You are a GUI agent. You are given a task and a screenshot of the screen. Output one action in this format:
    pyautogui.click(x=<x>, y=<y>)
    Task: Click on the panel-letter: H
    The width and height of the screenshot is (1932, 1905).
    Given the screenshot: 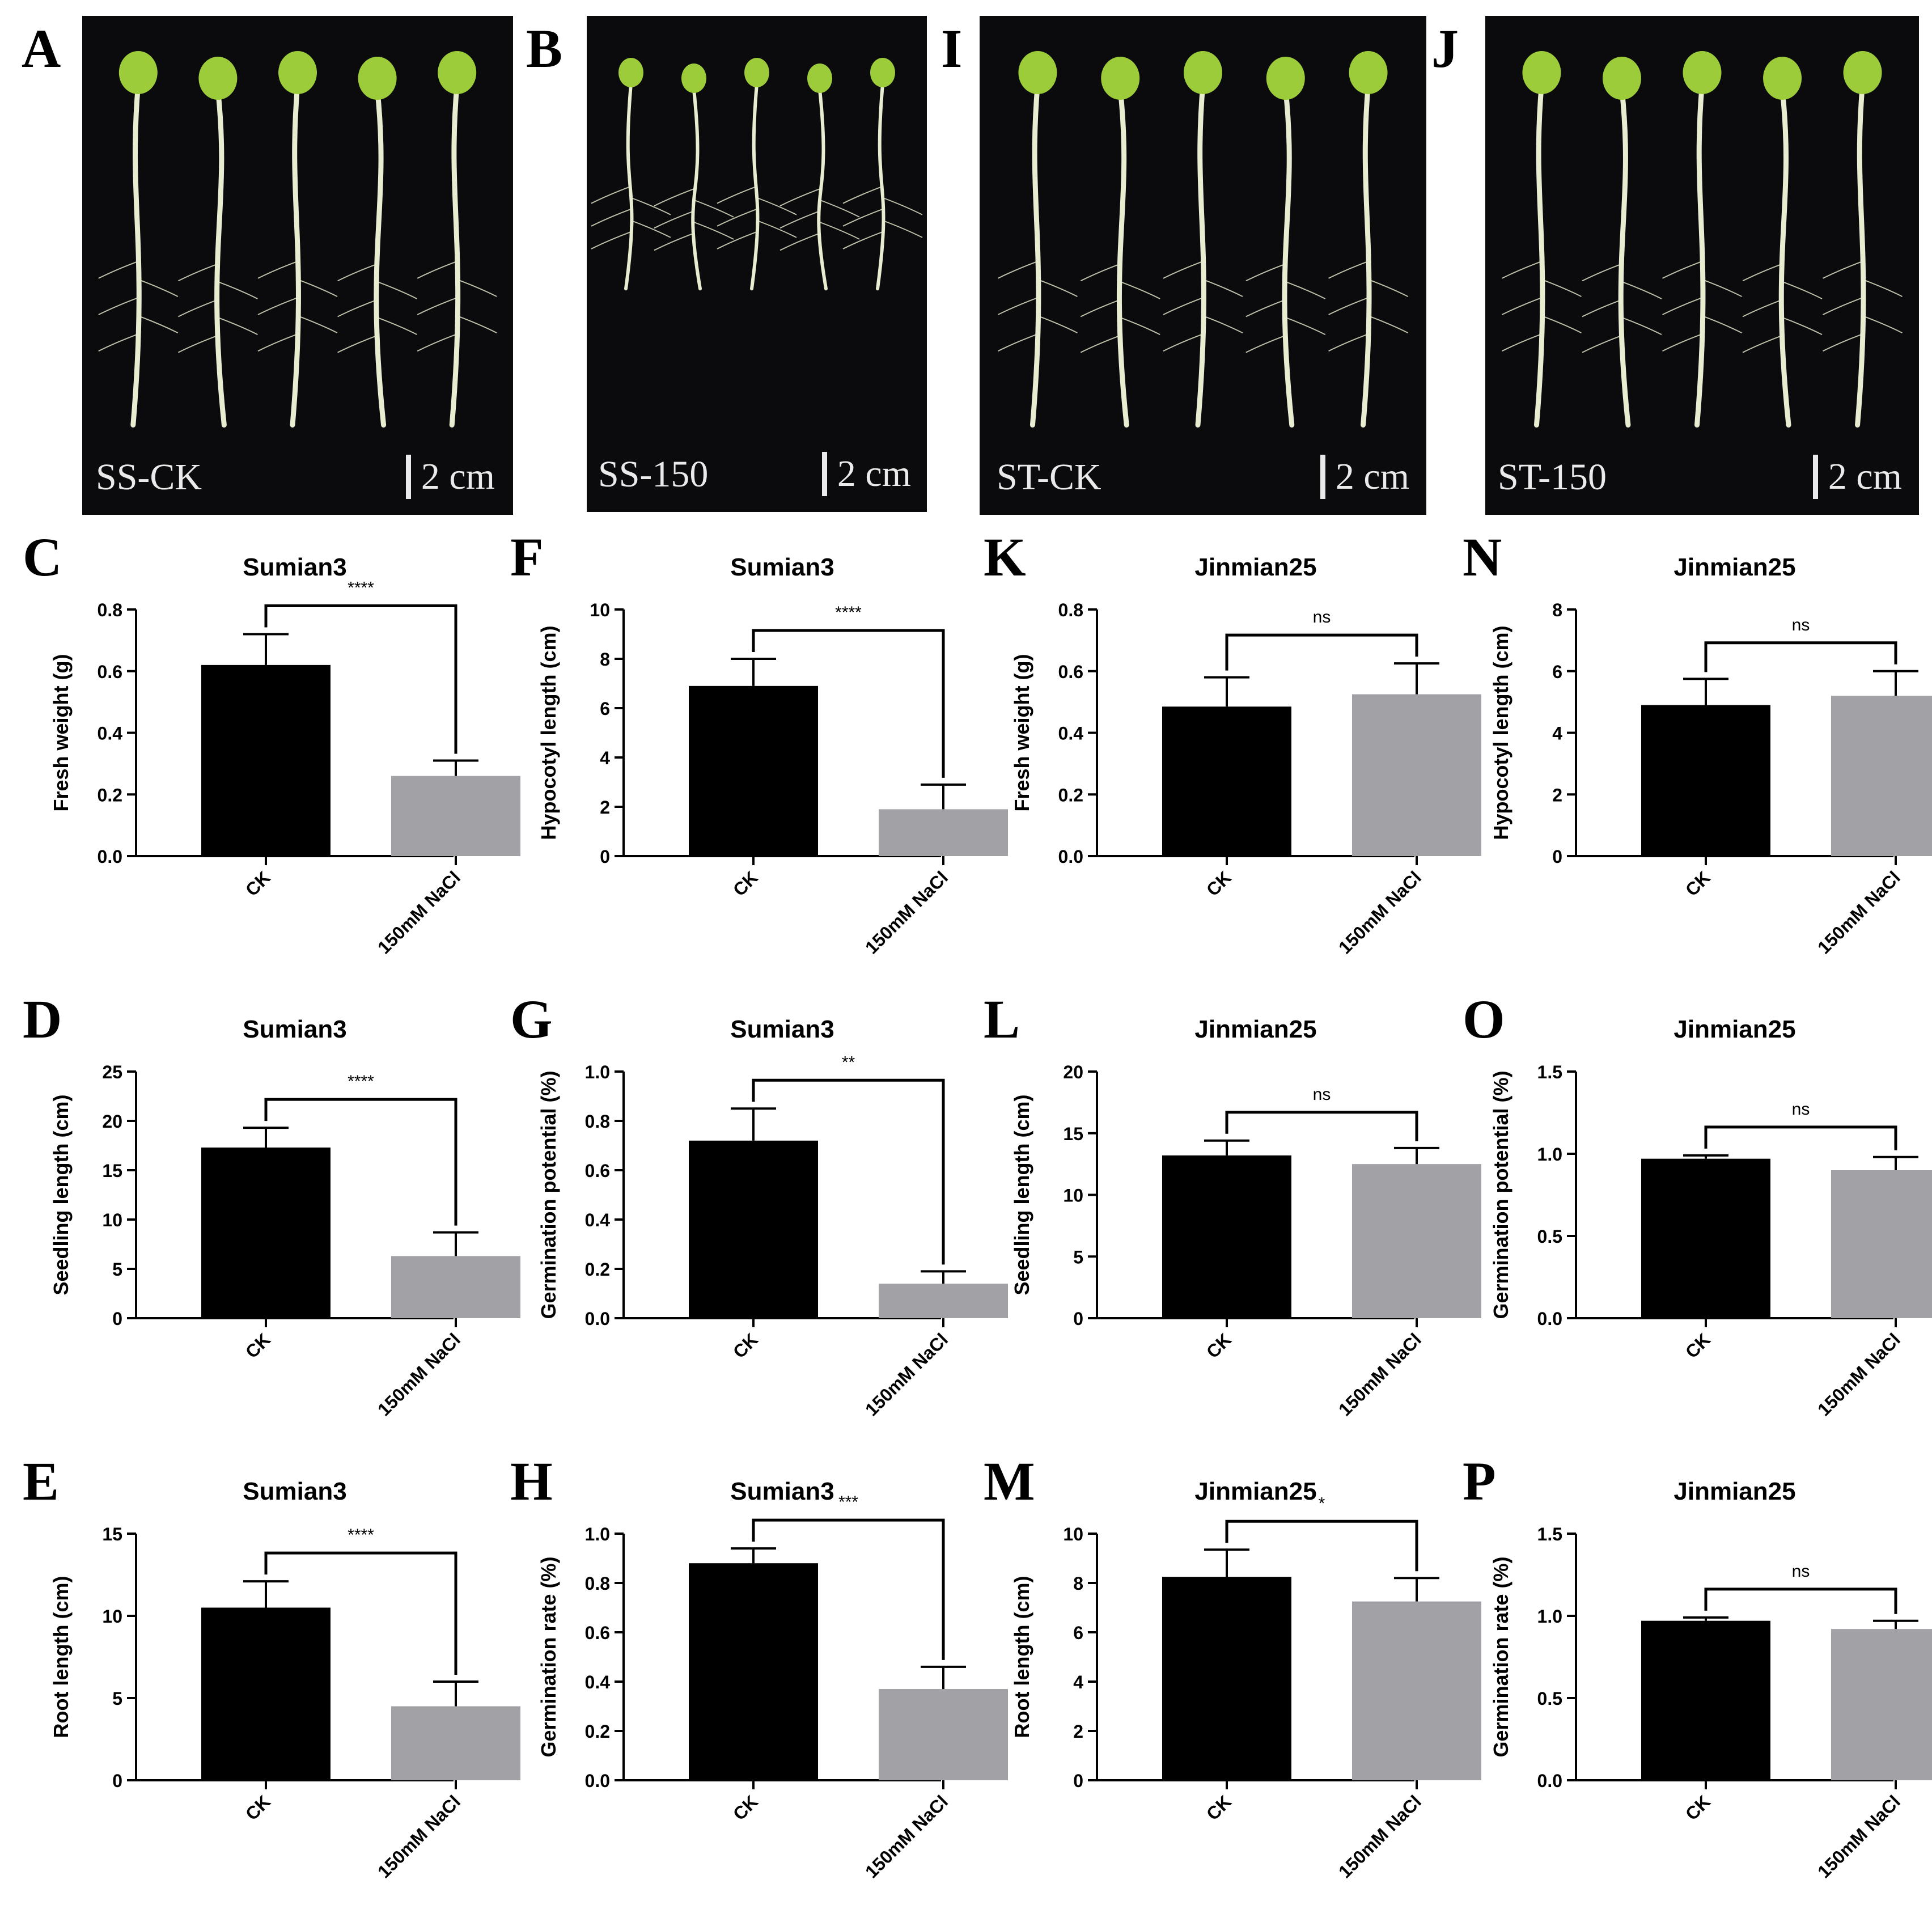 What is the action you would take?
    pyautogui.click(x=531, y=1481)
    